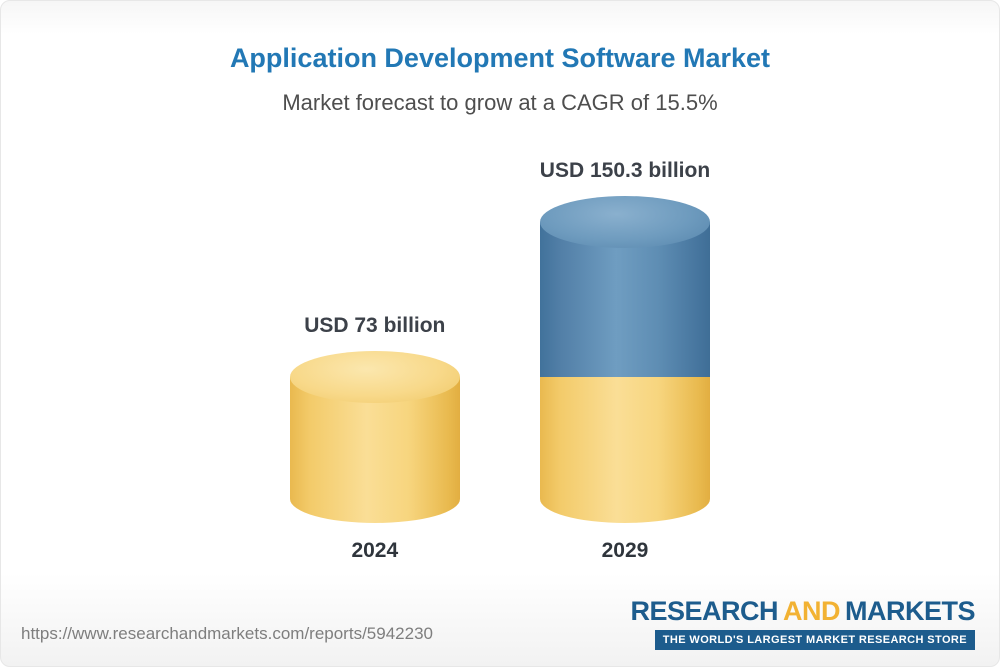 The width and height of the screenshot is (1000, 667). What do you see at coordinates (625, 171) in the screenshot?
I see `value-label-2029: USD 150.3 billion` at bounding box center [625, 171].